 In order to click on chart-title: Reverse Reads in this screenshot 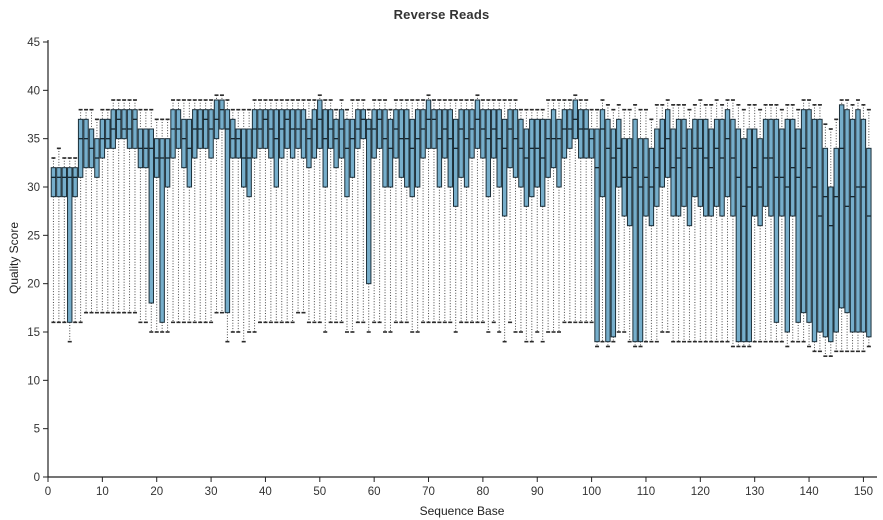, I will do `click(441, 14)`.